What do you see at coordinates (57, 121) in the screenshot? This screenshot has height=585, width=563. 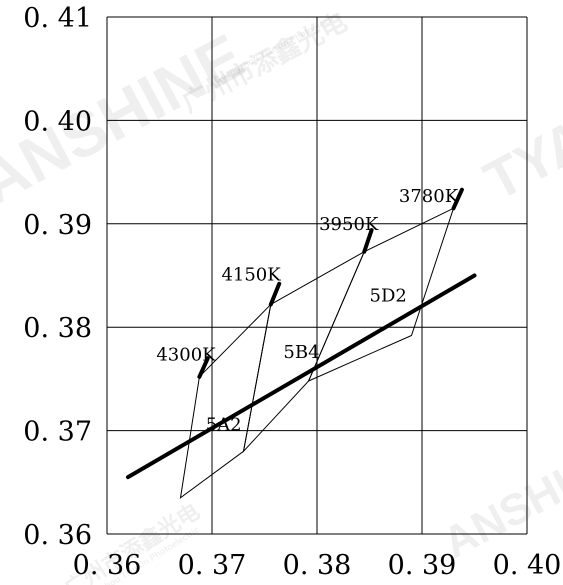 I see `y-tick-label: 0. 40` at bounding box center [57, 121].